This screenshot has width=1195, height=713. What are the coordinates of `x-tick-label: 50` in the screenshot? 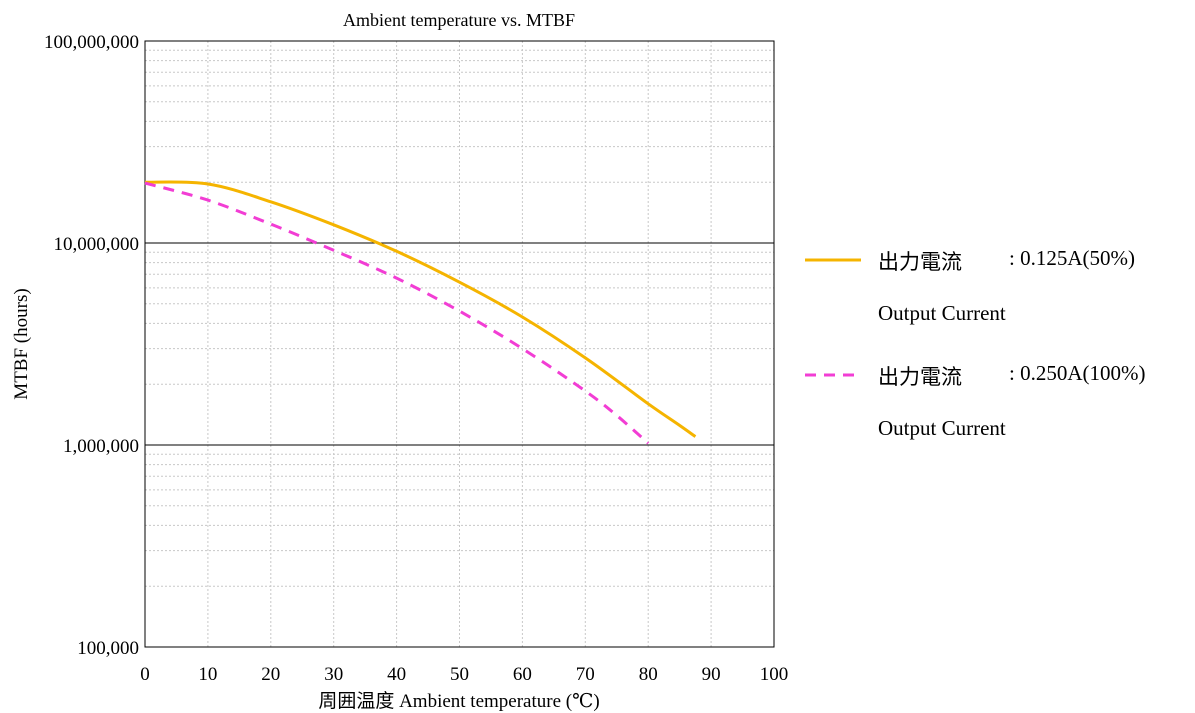 It's located at (459, 674).